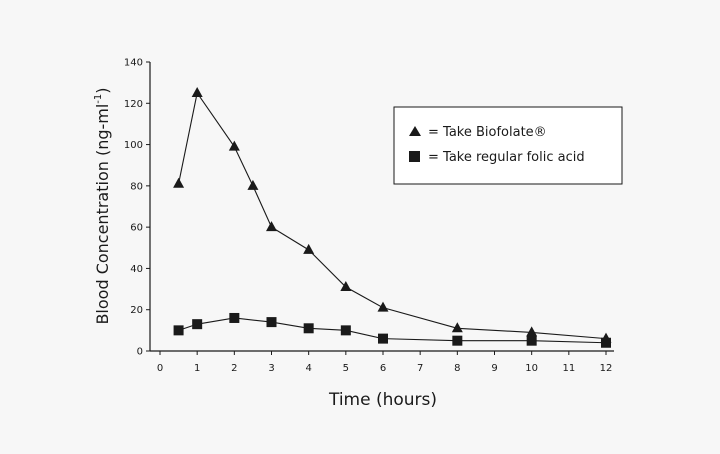 The image size is (720, 454). Describe the element at coordinates (140, 352) in the screenshot. I see `y-tick-label: 0` at that location.